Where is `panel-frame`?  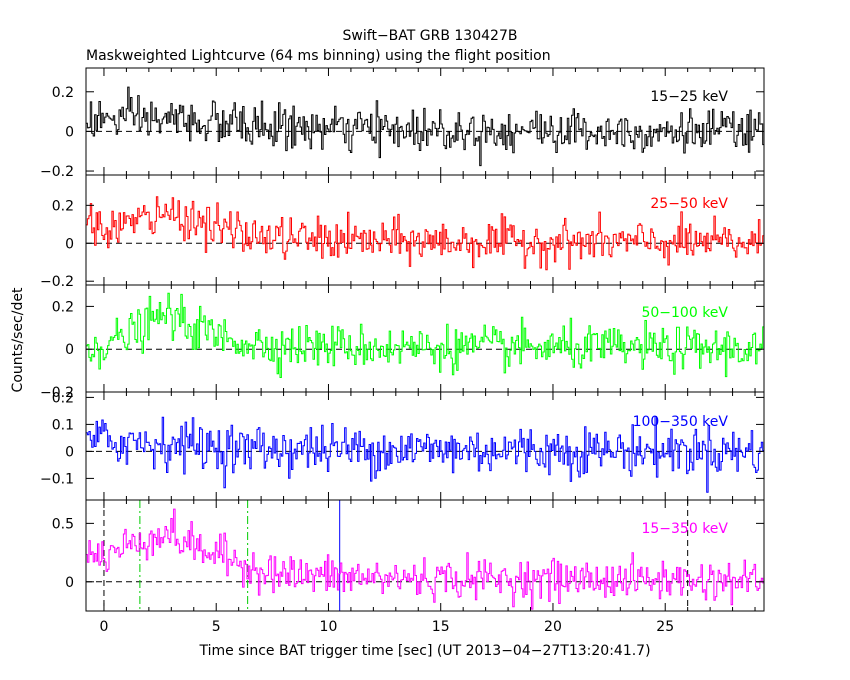
panel-frame is located at coordinates (425, 555).